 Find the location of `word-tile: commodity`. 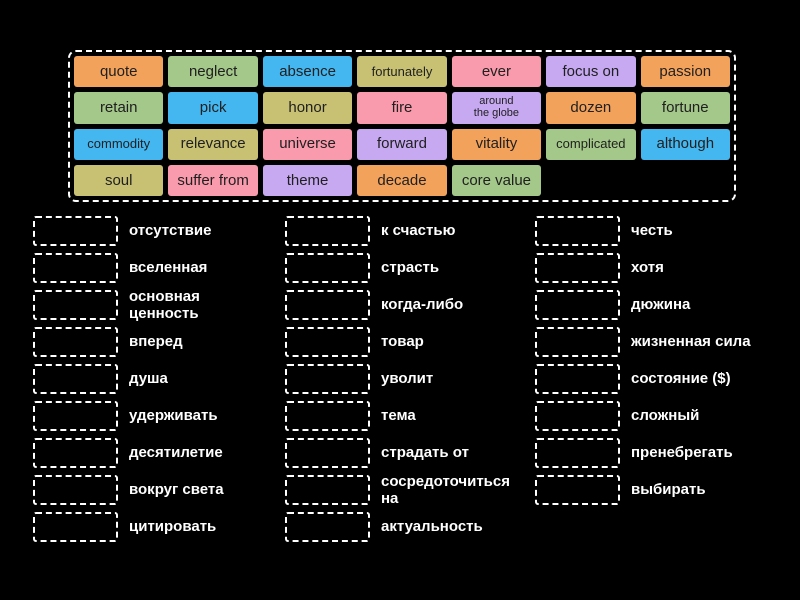

word-tile: commodity is located at coordinates (119, 144).